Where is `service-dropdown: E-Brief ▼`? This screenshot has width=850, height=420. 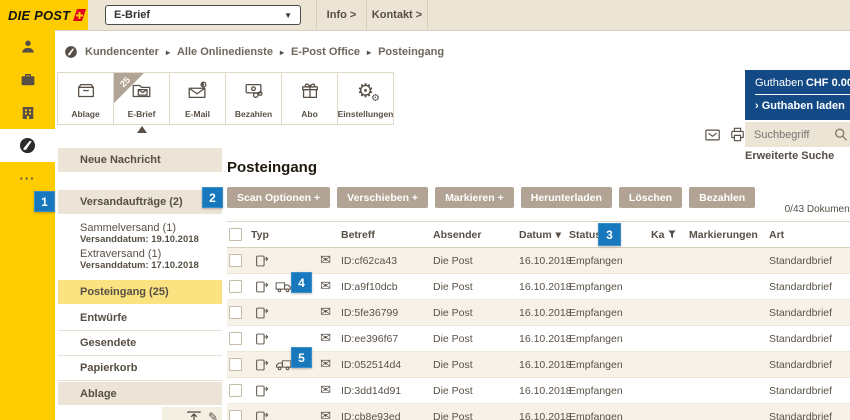 service-dropdown: E-Brief ▼ is located at coordinates (203, 15).